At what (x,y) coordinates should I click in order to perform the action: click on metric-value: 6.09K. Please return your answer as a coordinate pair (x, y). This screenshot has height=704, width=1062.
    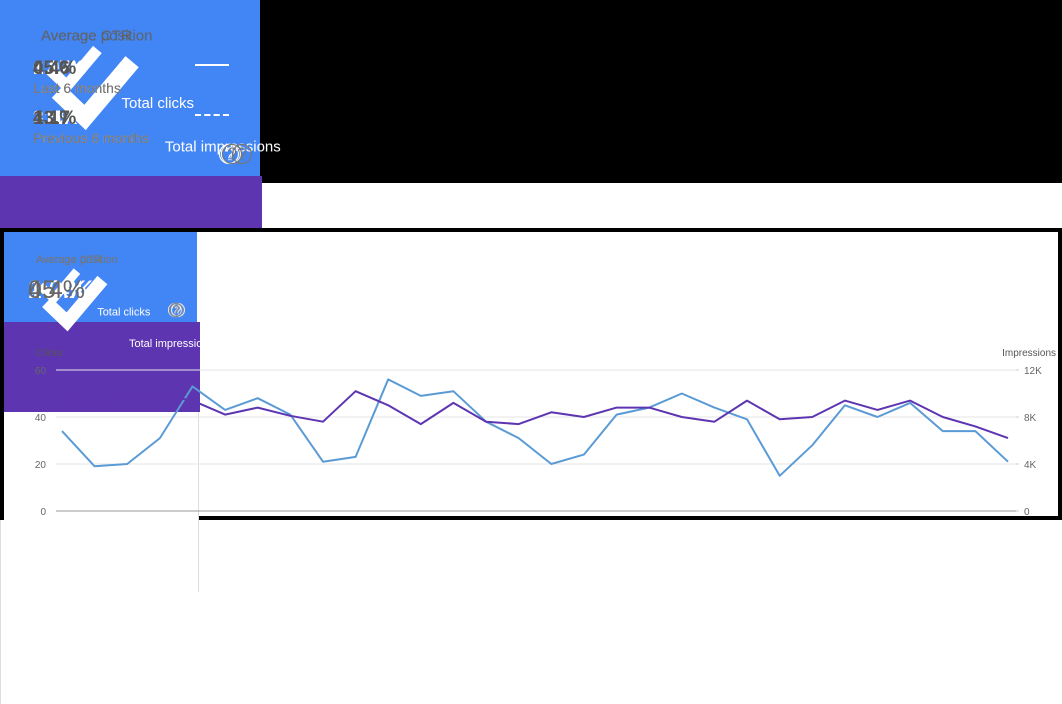
    Looking at the image, I should click on (58, 68).